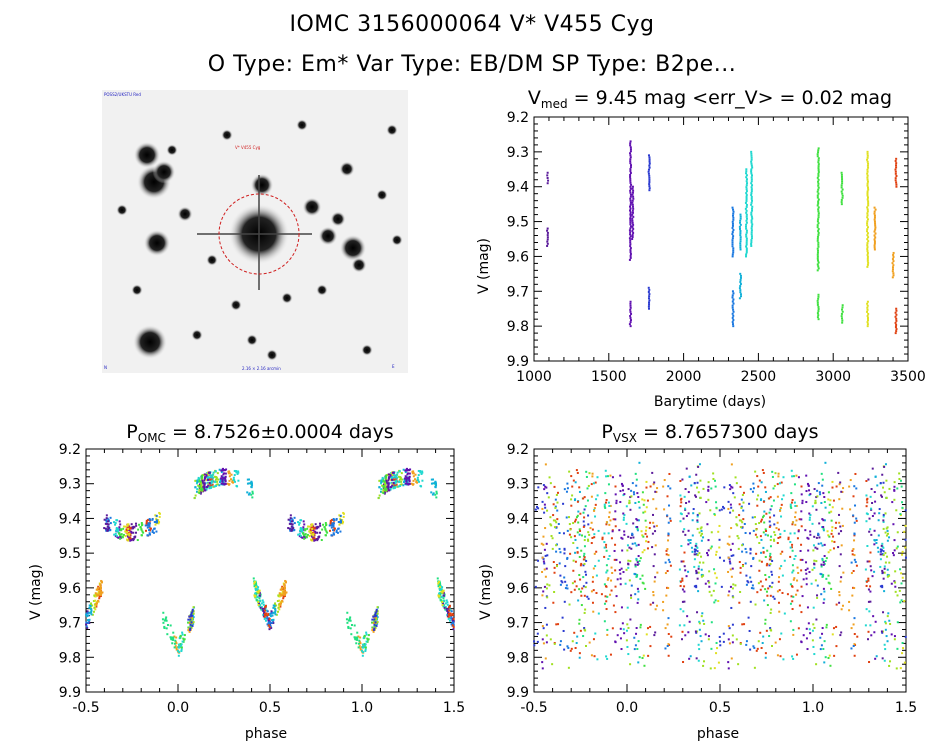  Describe the element at coordinates (518, 485) in the screenshot. I see `phase-vsx-ytick-label: 9.3` at that location.